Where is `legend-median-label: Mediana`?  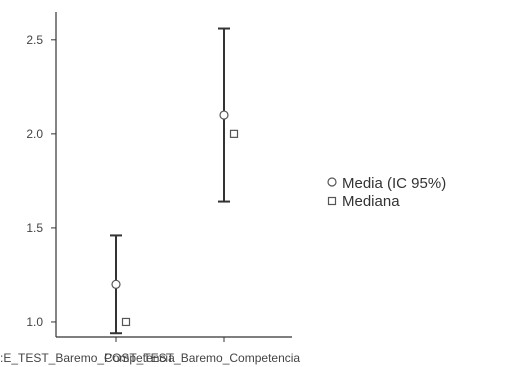
legend-median-label: Mediana is located at coordinates (371, 201).